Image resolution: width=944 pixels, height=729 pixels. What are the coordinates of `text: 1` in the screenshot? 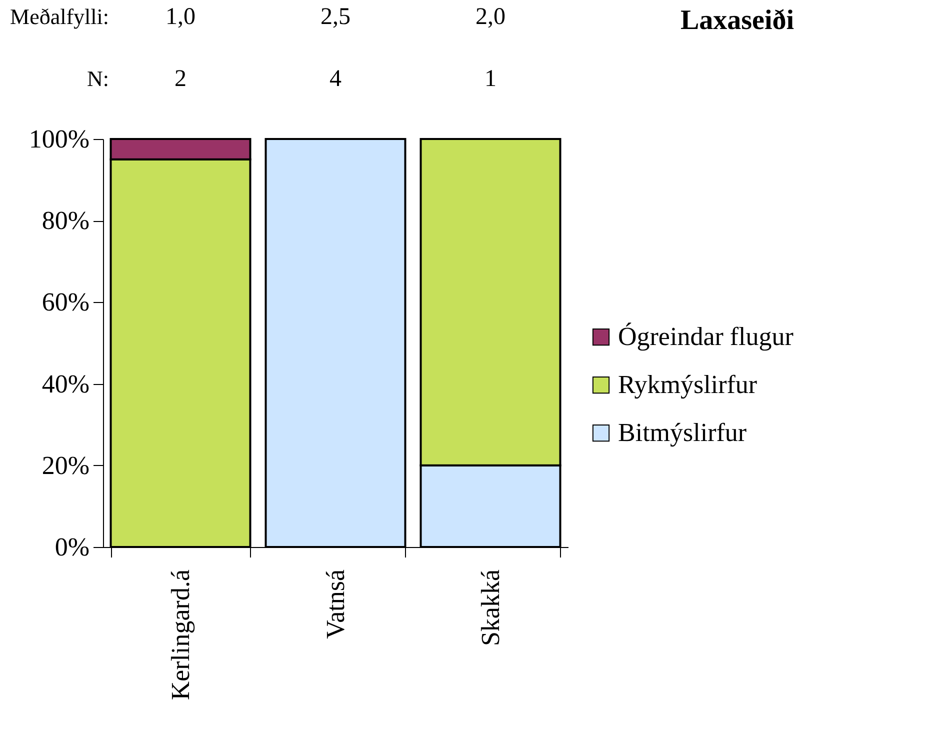 It's located at (490, 79).